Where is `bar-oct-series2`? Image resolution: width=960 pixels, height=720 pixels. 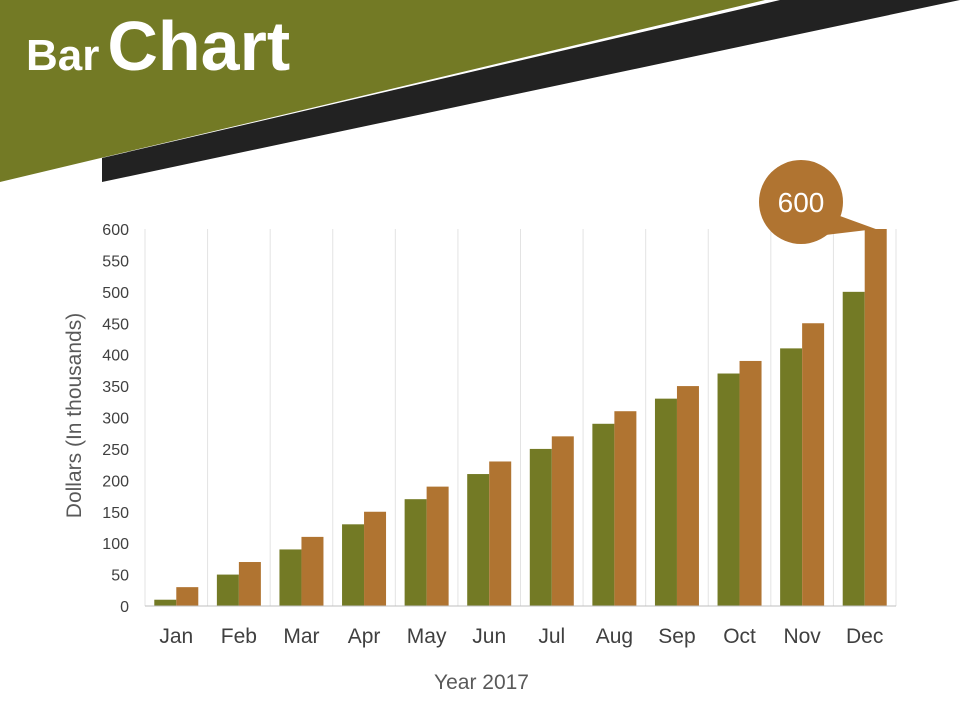
bar-oct-series2 is located at coordinates (750, 483).